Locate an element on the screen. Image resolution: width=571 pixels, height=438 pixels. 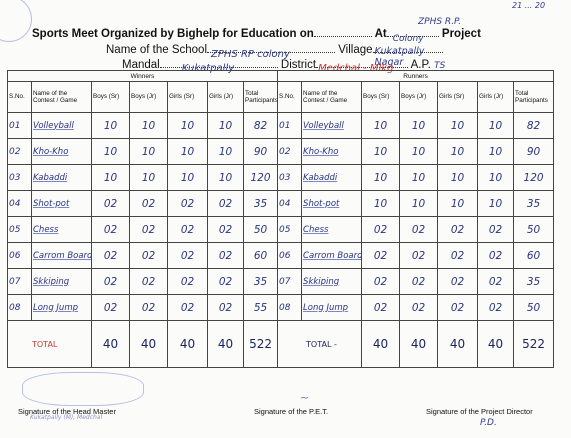
project-value: ZPHS R.P. is located at coordinates (440, 22).